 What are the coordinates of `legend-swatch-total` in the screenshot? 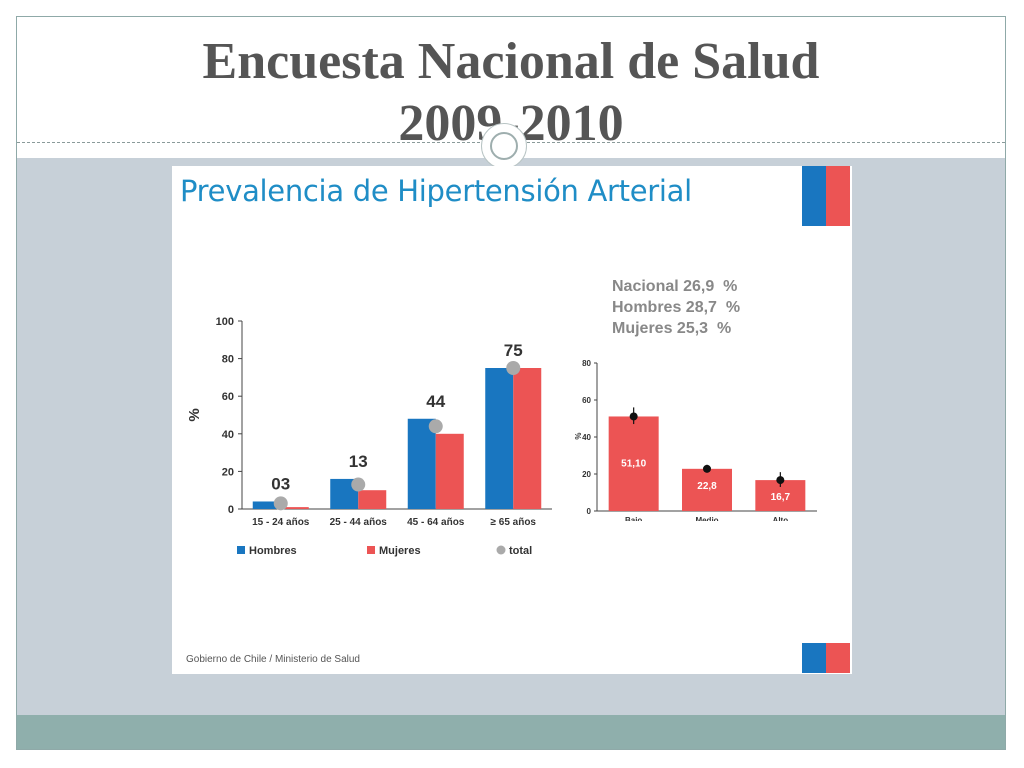 It's located at (501, 550).